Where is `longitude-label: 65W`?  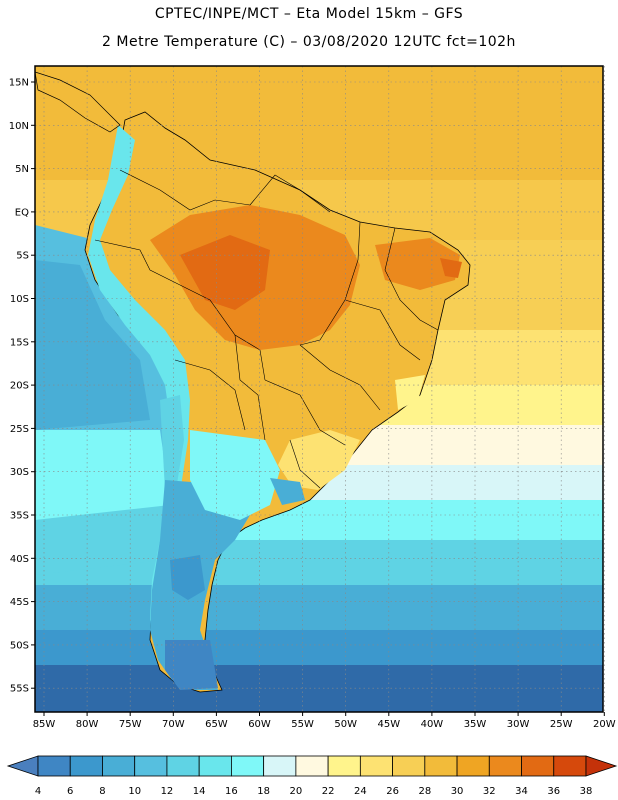 longitude-label: 65W is located at coordinates (216, 724).